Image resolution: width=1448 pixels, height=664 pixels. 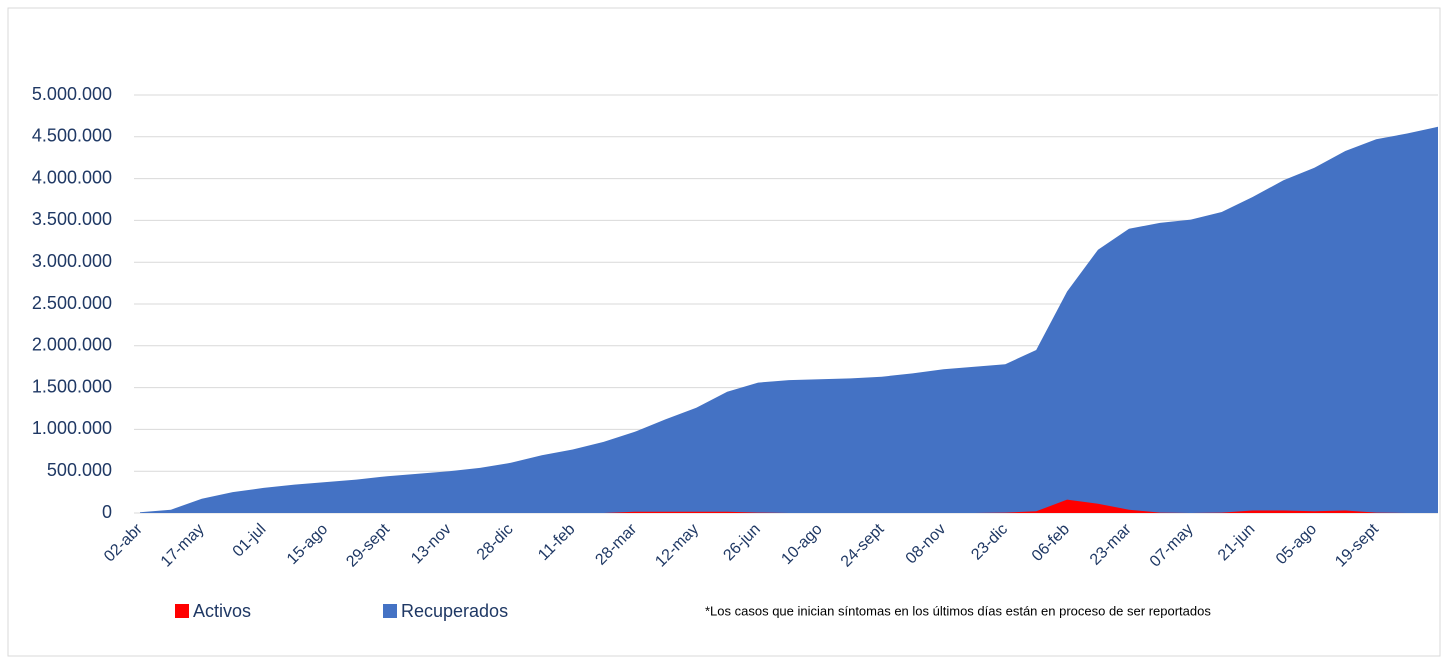 I want to click on y-tick-label: 1.500.000, so click(x=72, y=386).